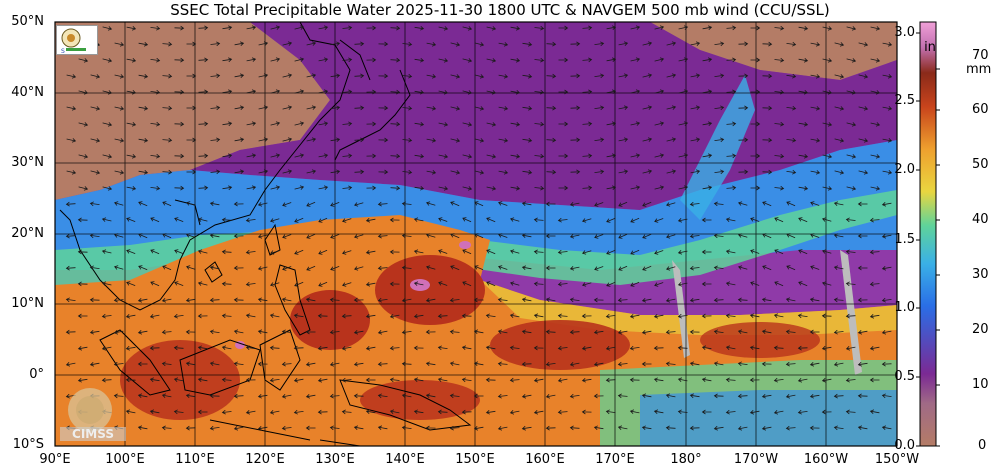  I want to click on lon-label: 170°E, so click(615, 459).